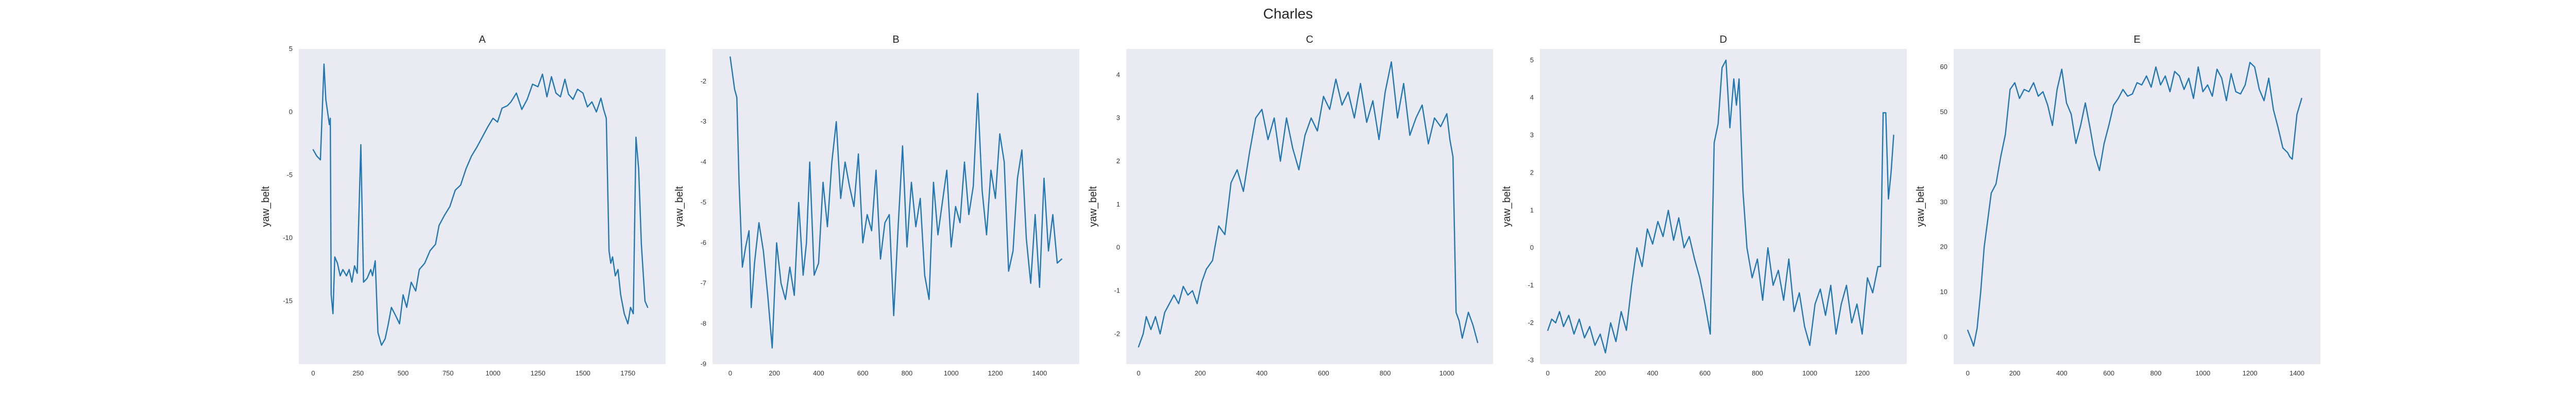 The image size is (2576, 412). What do you see at coordinates (288, 238) in the screenshot?
I see `y-tick-label: -10` at bounding box center [288, 238].